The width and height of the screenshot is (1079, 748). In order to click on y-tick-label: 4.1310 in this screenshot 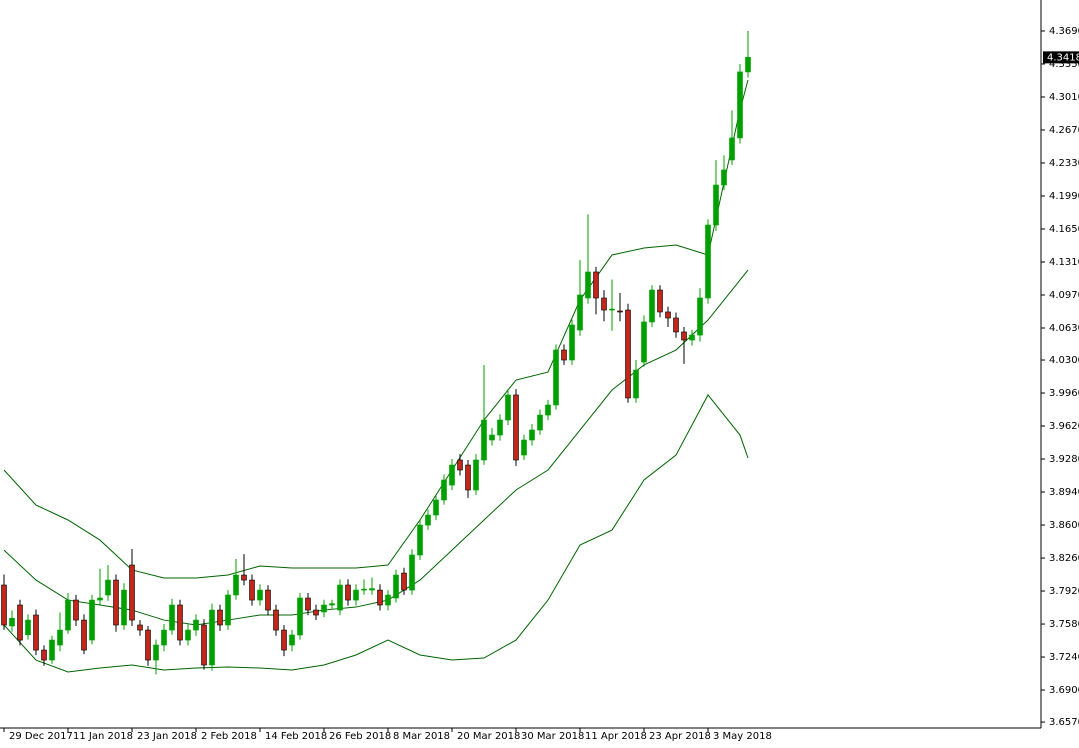, I will do `click(1064, 262)`.